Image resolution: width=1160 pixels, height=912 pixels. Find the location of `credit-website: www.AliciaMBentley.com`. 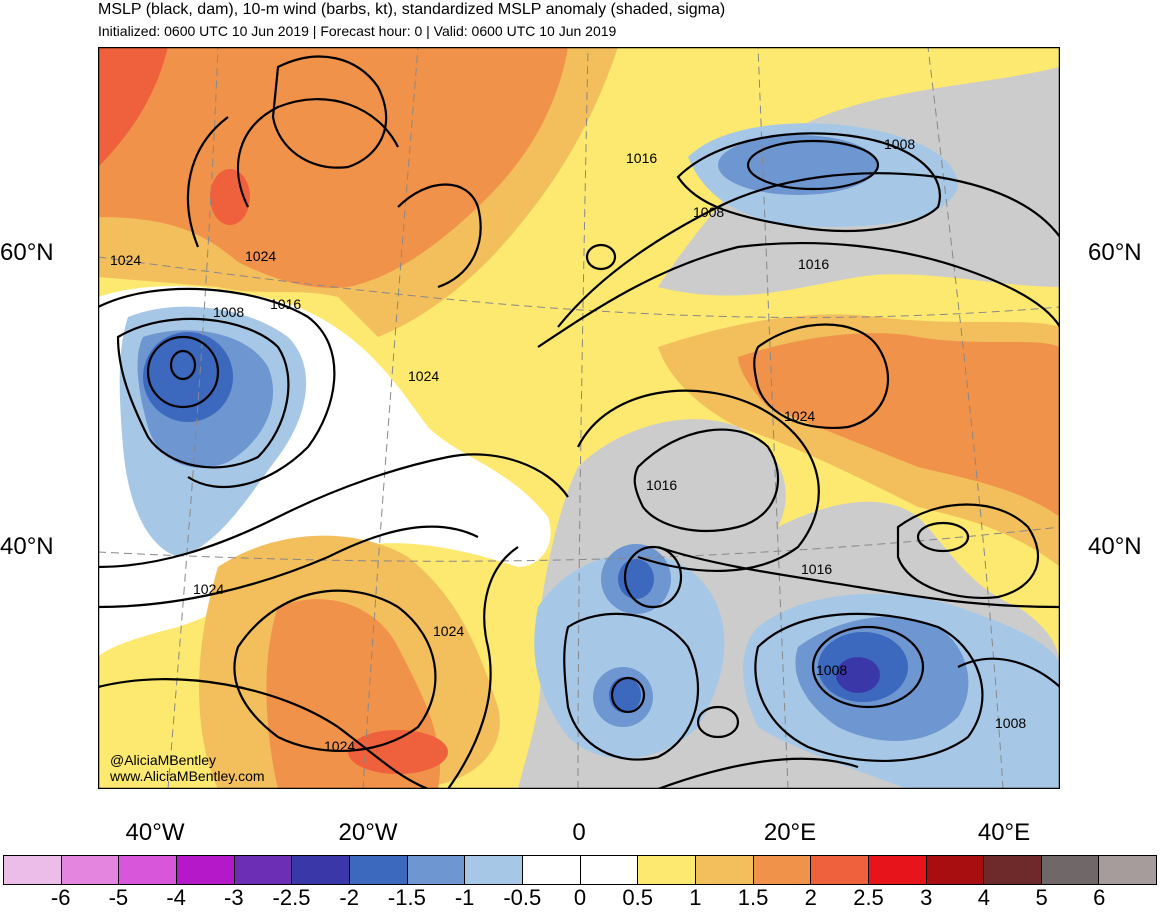

credit-website: www.AliciaMBentley.com is located at coordinates (187, 776).